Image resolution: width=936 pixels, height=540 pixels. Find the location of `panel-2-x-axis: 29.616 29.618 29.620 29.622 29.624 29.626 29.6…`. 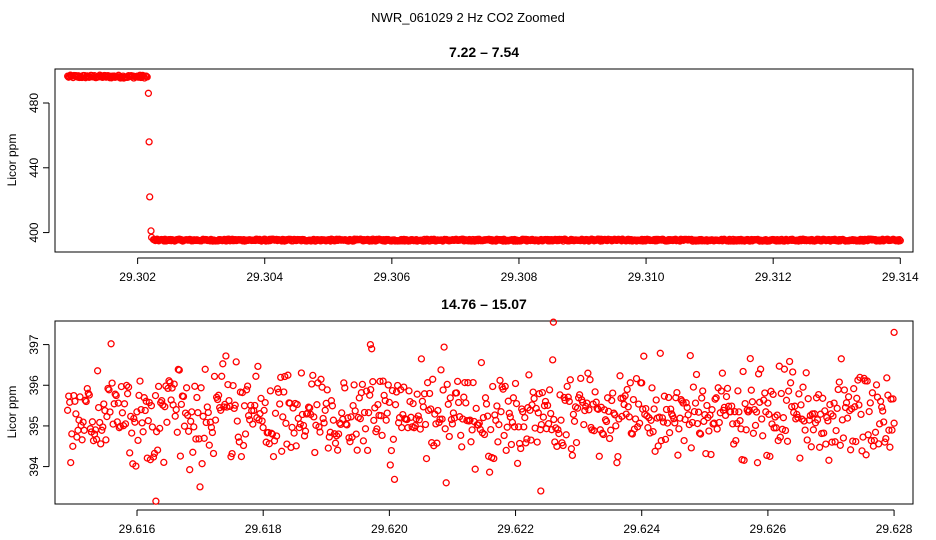

panel-2-x-axis: 29.616 29.618 29.620 29.622 29.624 29.626 29.6… is located at coordinates (516, 522).